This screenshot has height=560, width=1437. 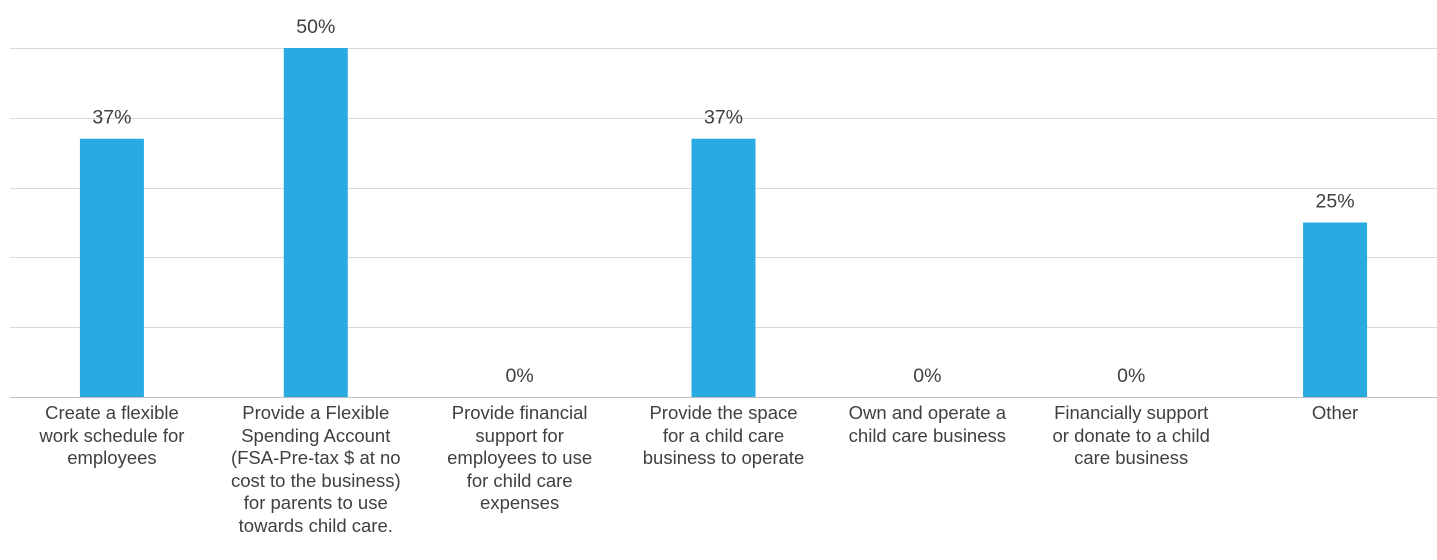 I want to click on x-tick-label: Own and operate a child care business, so click(x=927, y=424).